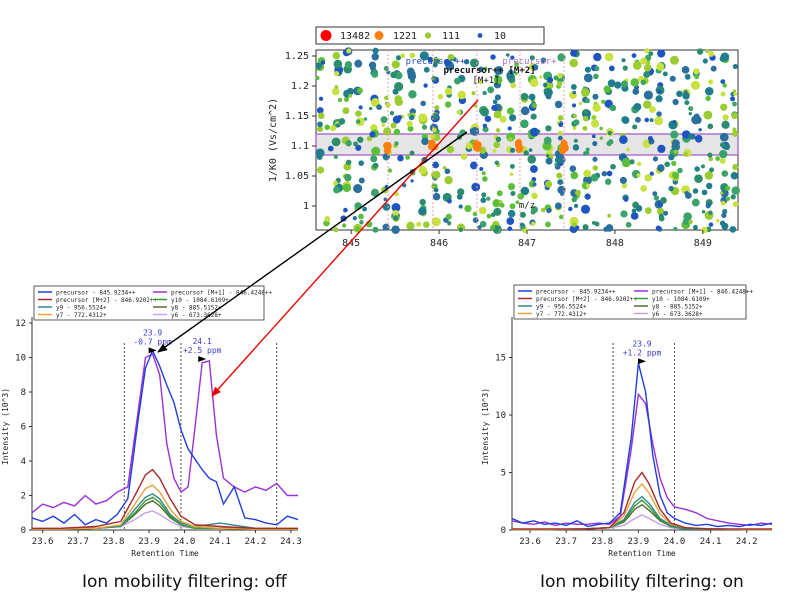 This screenshot has width=790, height=602. I want to click on y-tick-label: 10, so click(500, 416).